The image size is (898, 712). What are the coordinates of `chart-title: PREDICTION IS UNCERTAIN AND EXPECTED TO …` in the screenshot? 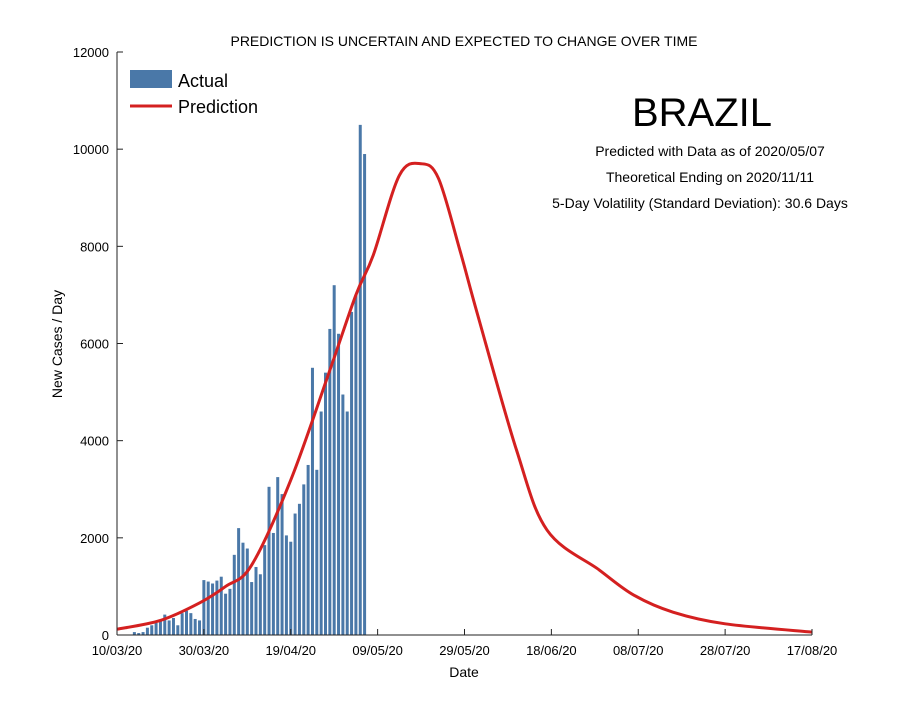 It's located at (463, 41).